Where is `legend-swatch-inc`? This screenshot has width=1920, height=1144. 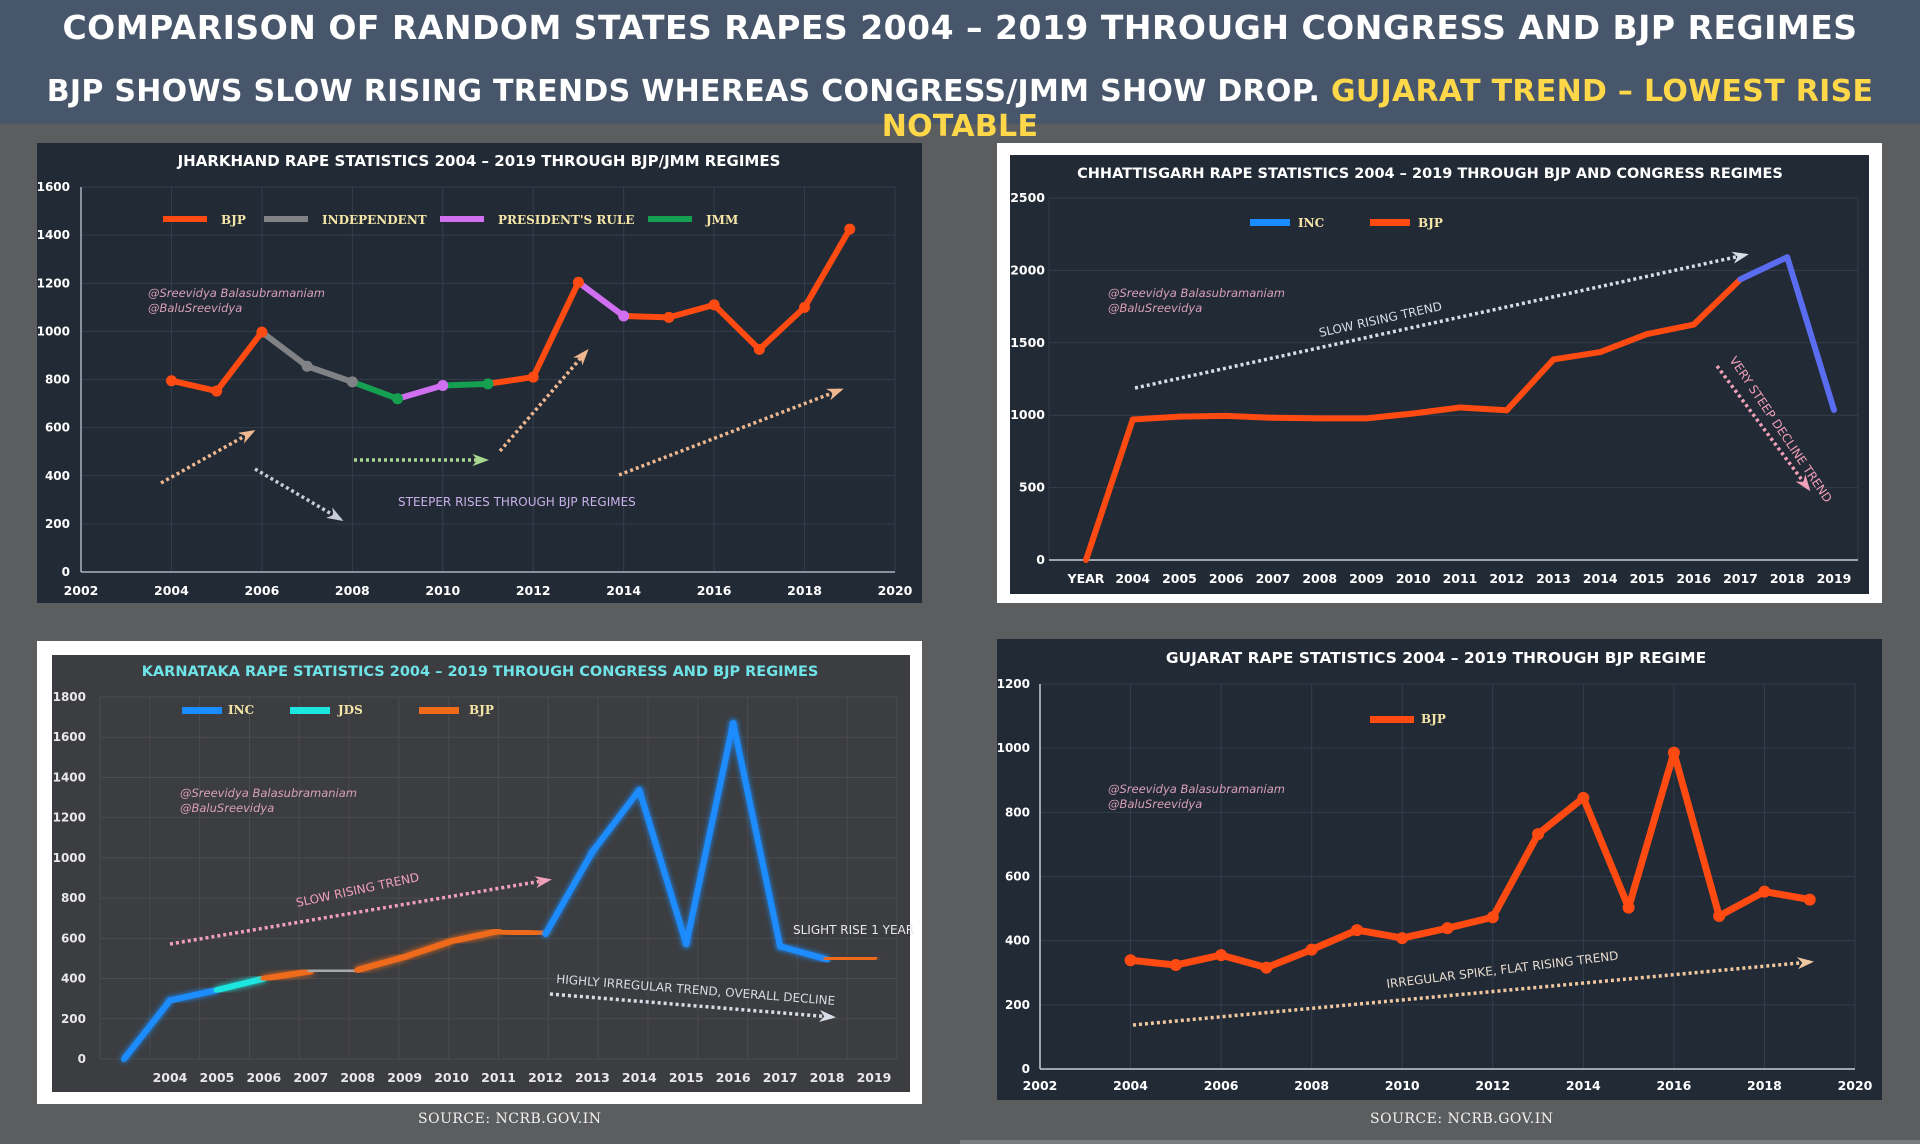 legend-swatch-inc is located at coordinates (1270, 222).